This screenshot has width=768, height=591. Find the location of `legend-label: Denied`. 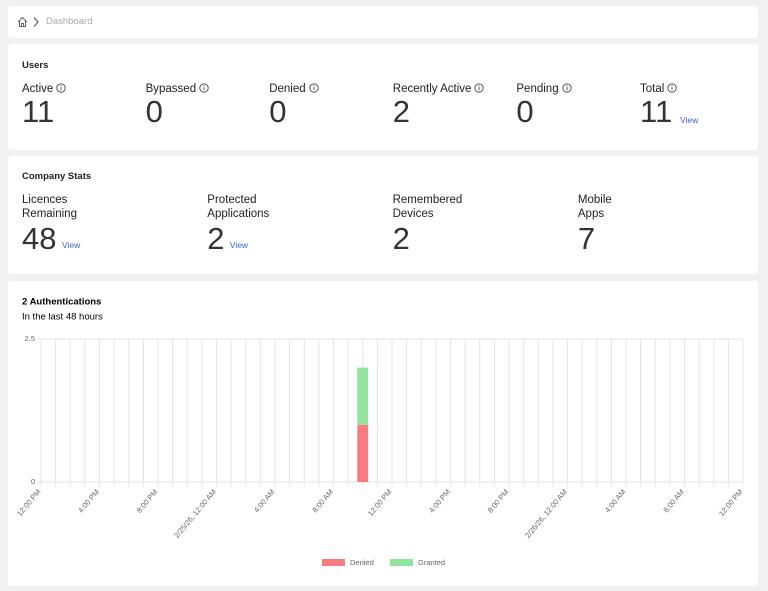

legend-label: Denied is located at coordinates (362, 562).